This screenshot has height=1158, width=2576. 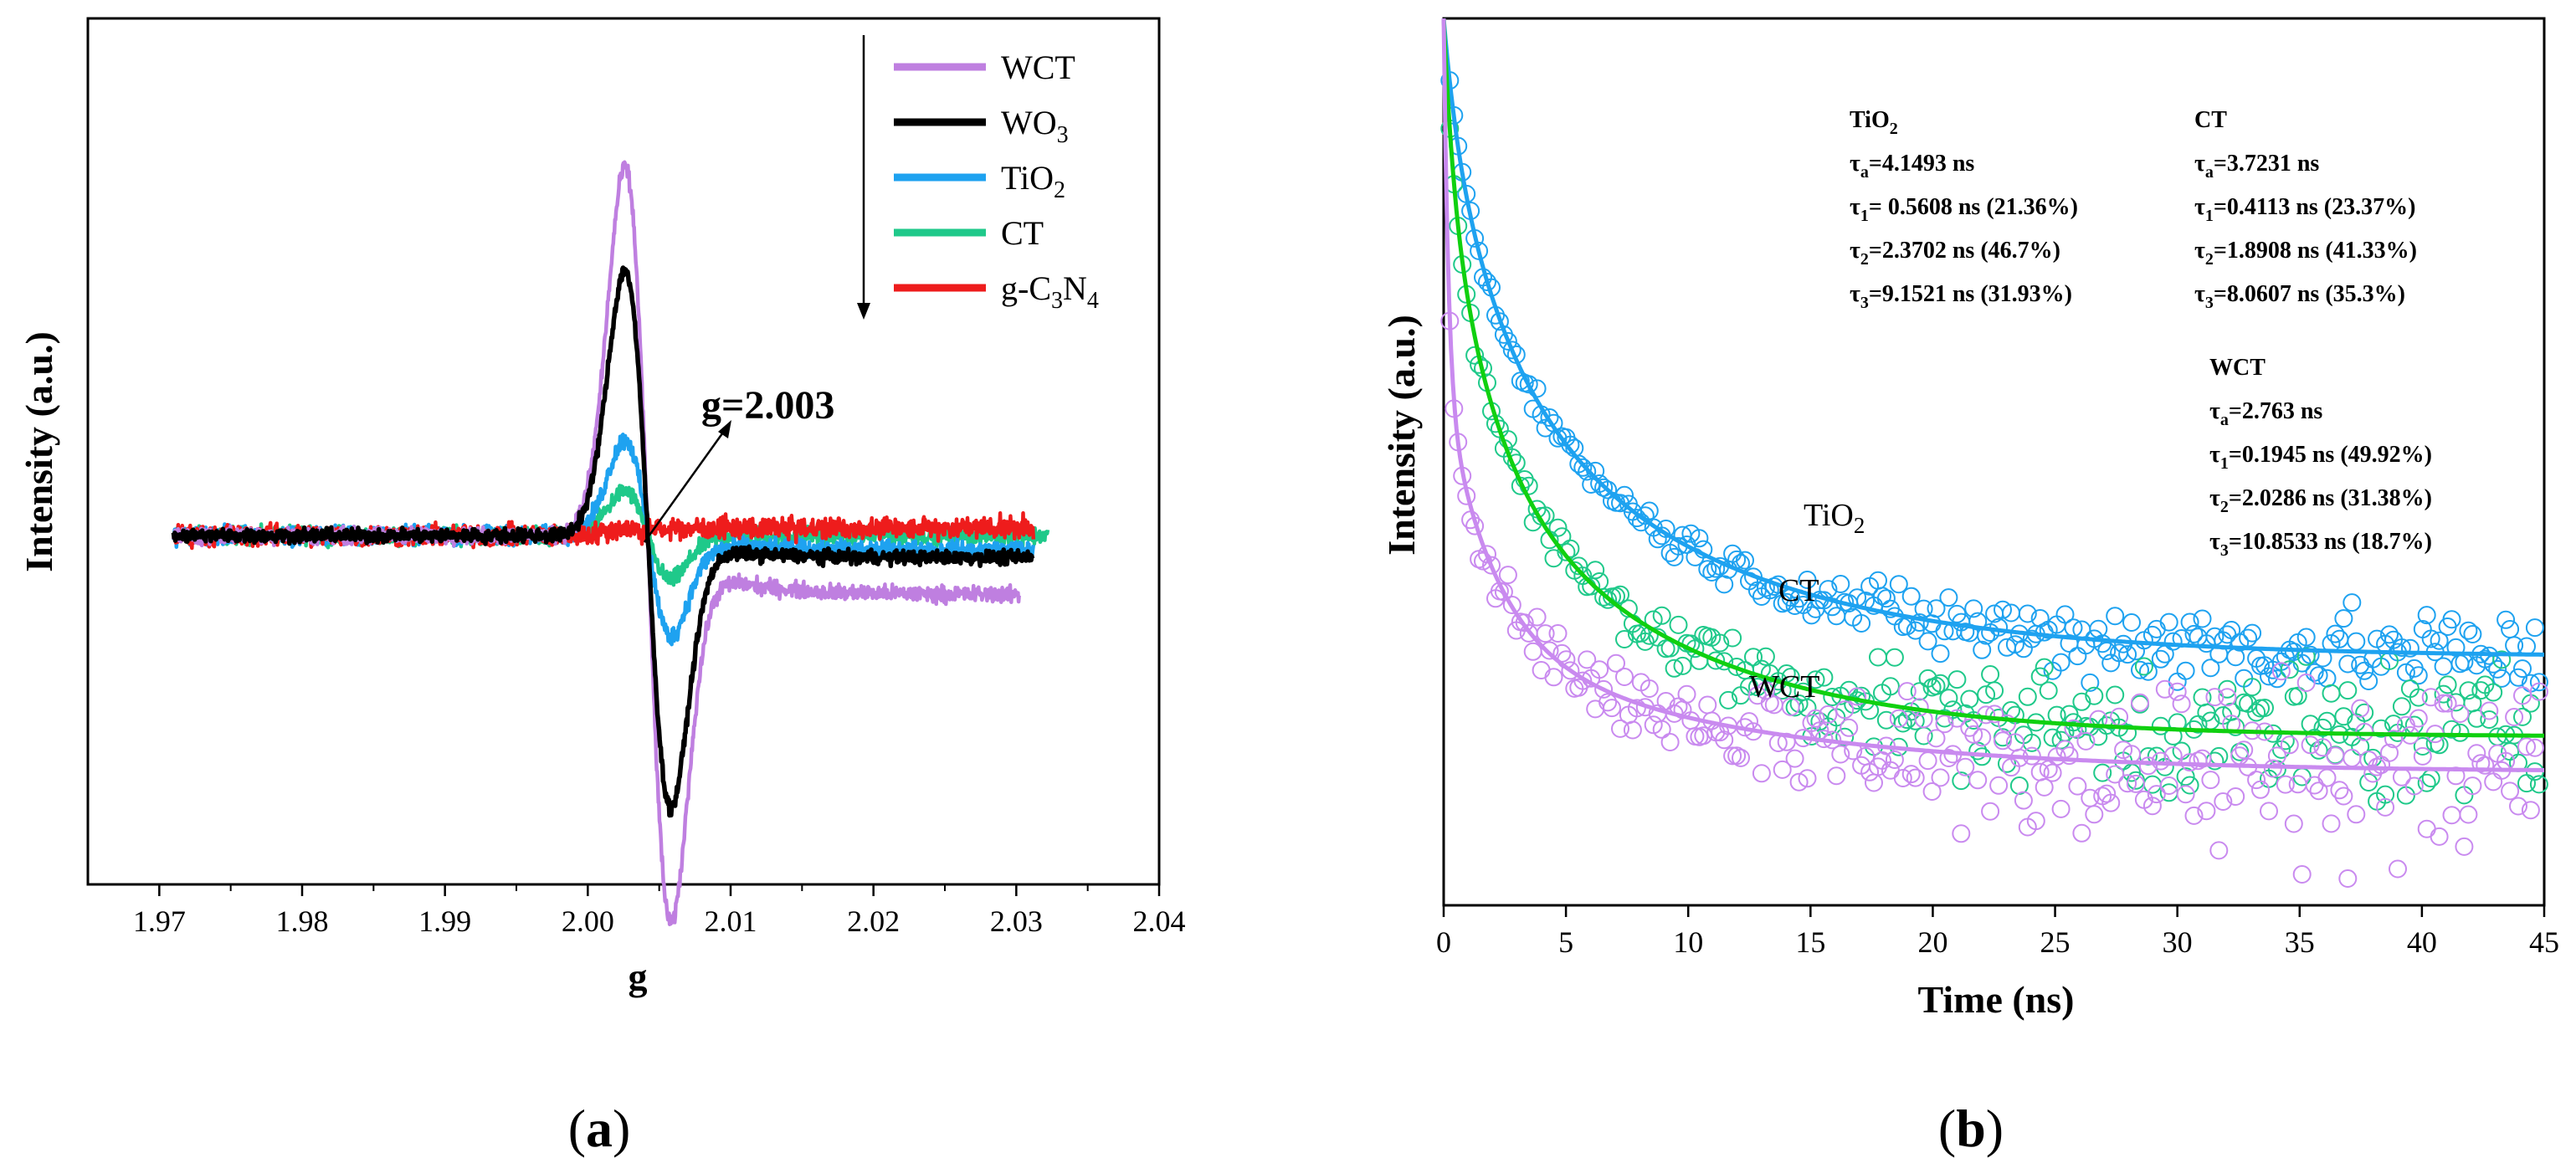 What do you see at coordinates (1443, 942) in the screenshot?
I see `x-tick-label-b: 0` at bounding box center [1443, 942].